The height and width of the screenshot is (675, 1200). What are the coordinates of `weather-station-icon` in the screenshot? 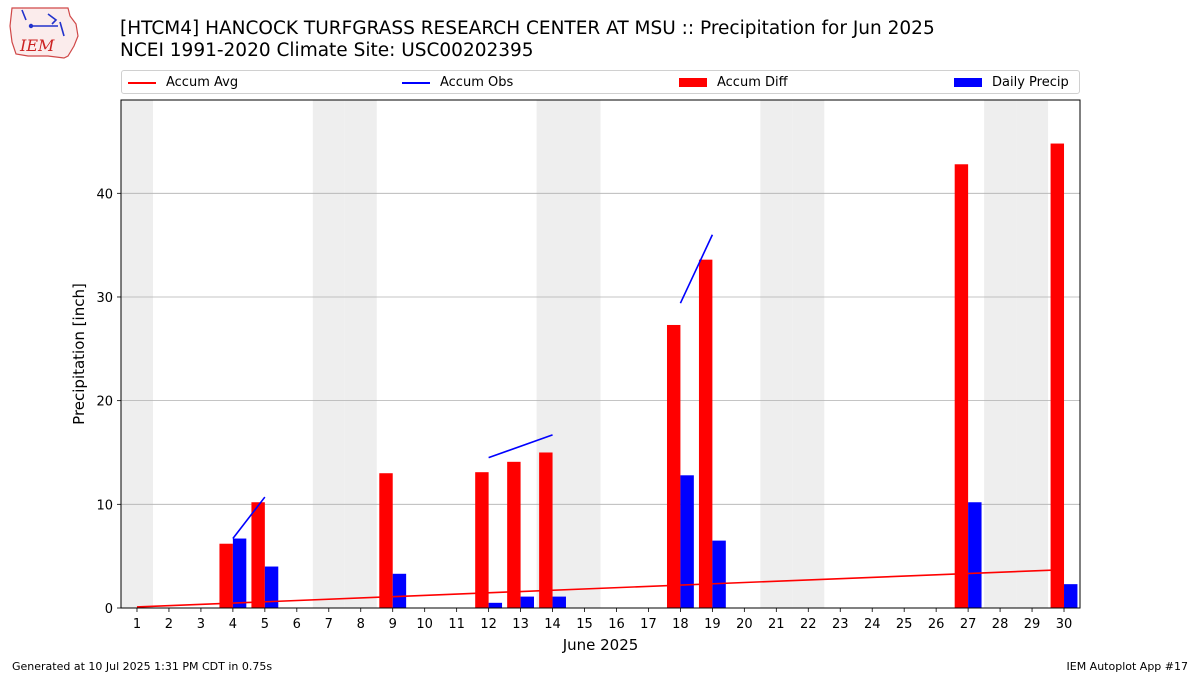 It's located at (43, 23).